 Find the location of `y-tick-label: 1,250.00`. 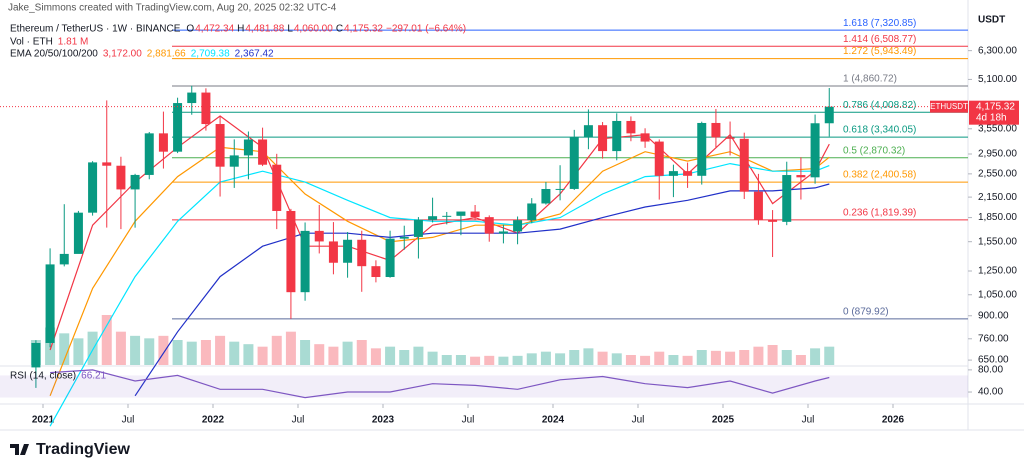

y-tick-label: 1,250.00 is located at coordinates (997, 271).